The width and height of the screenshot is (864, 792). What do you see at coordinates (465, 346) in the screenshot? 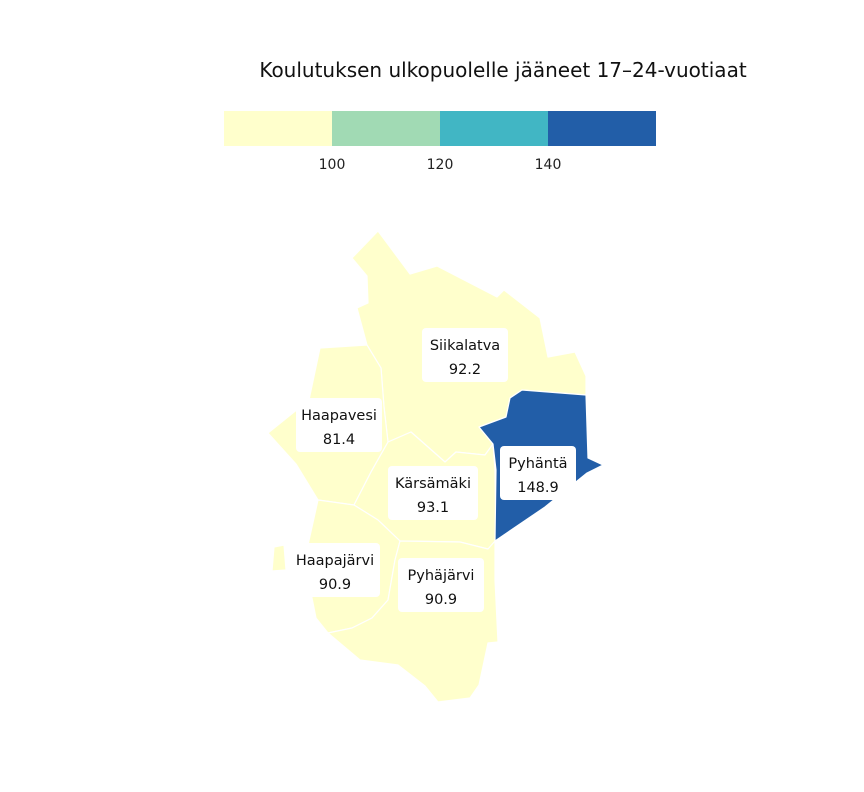
I see `region-name: Siikalatva` at bounding box center [465, 346].